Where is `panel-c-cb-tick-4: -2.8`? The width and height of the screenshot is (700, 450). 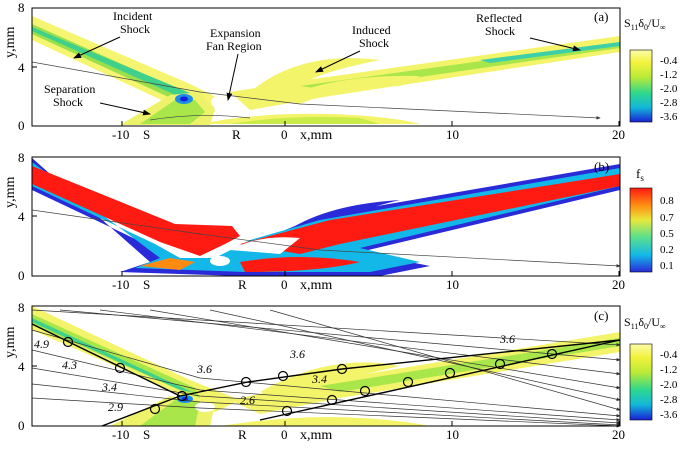
panel-c-cb-tick-4: -2.8 is located at coordinates (669, 400).